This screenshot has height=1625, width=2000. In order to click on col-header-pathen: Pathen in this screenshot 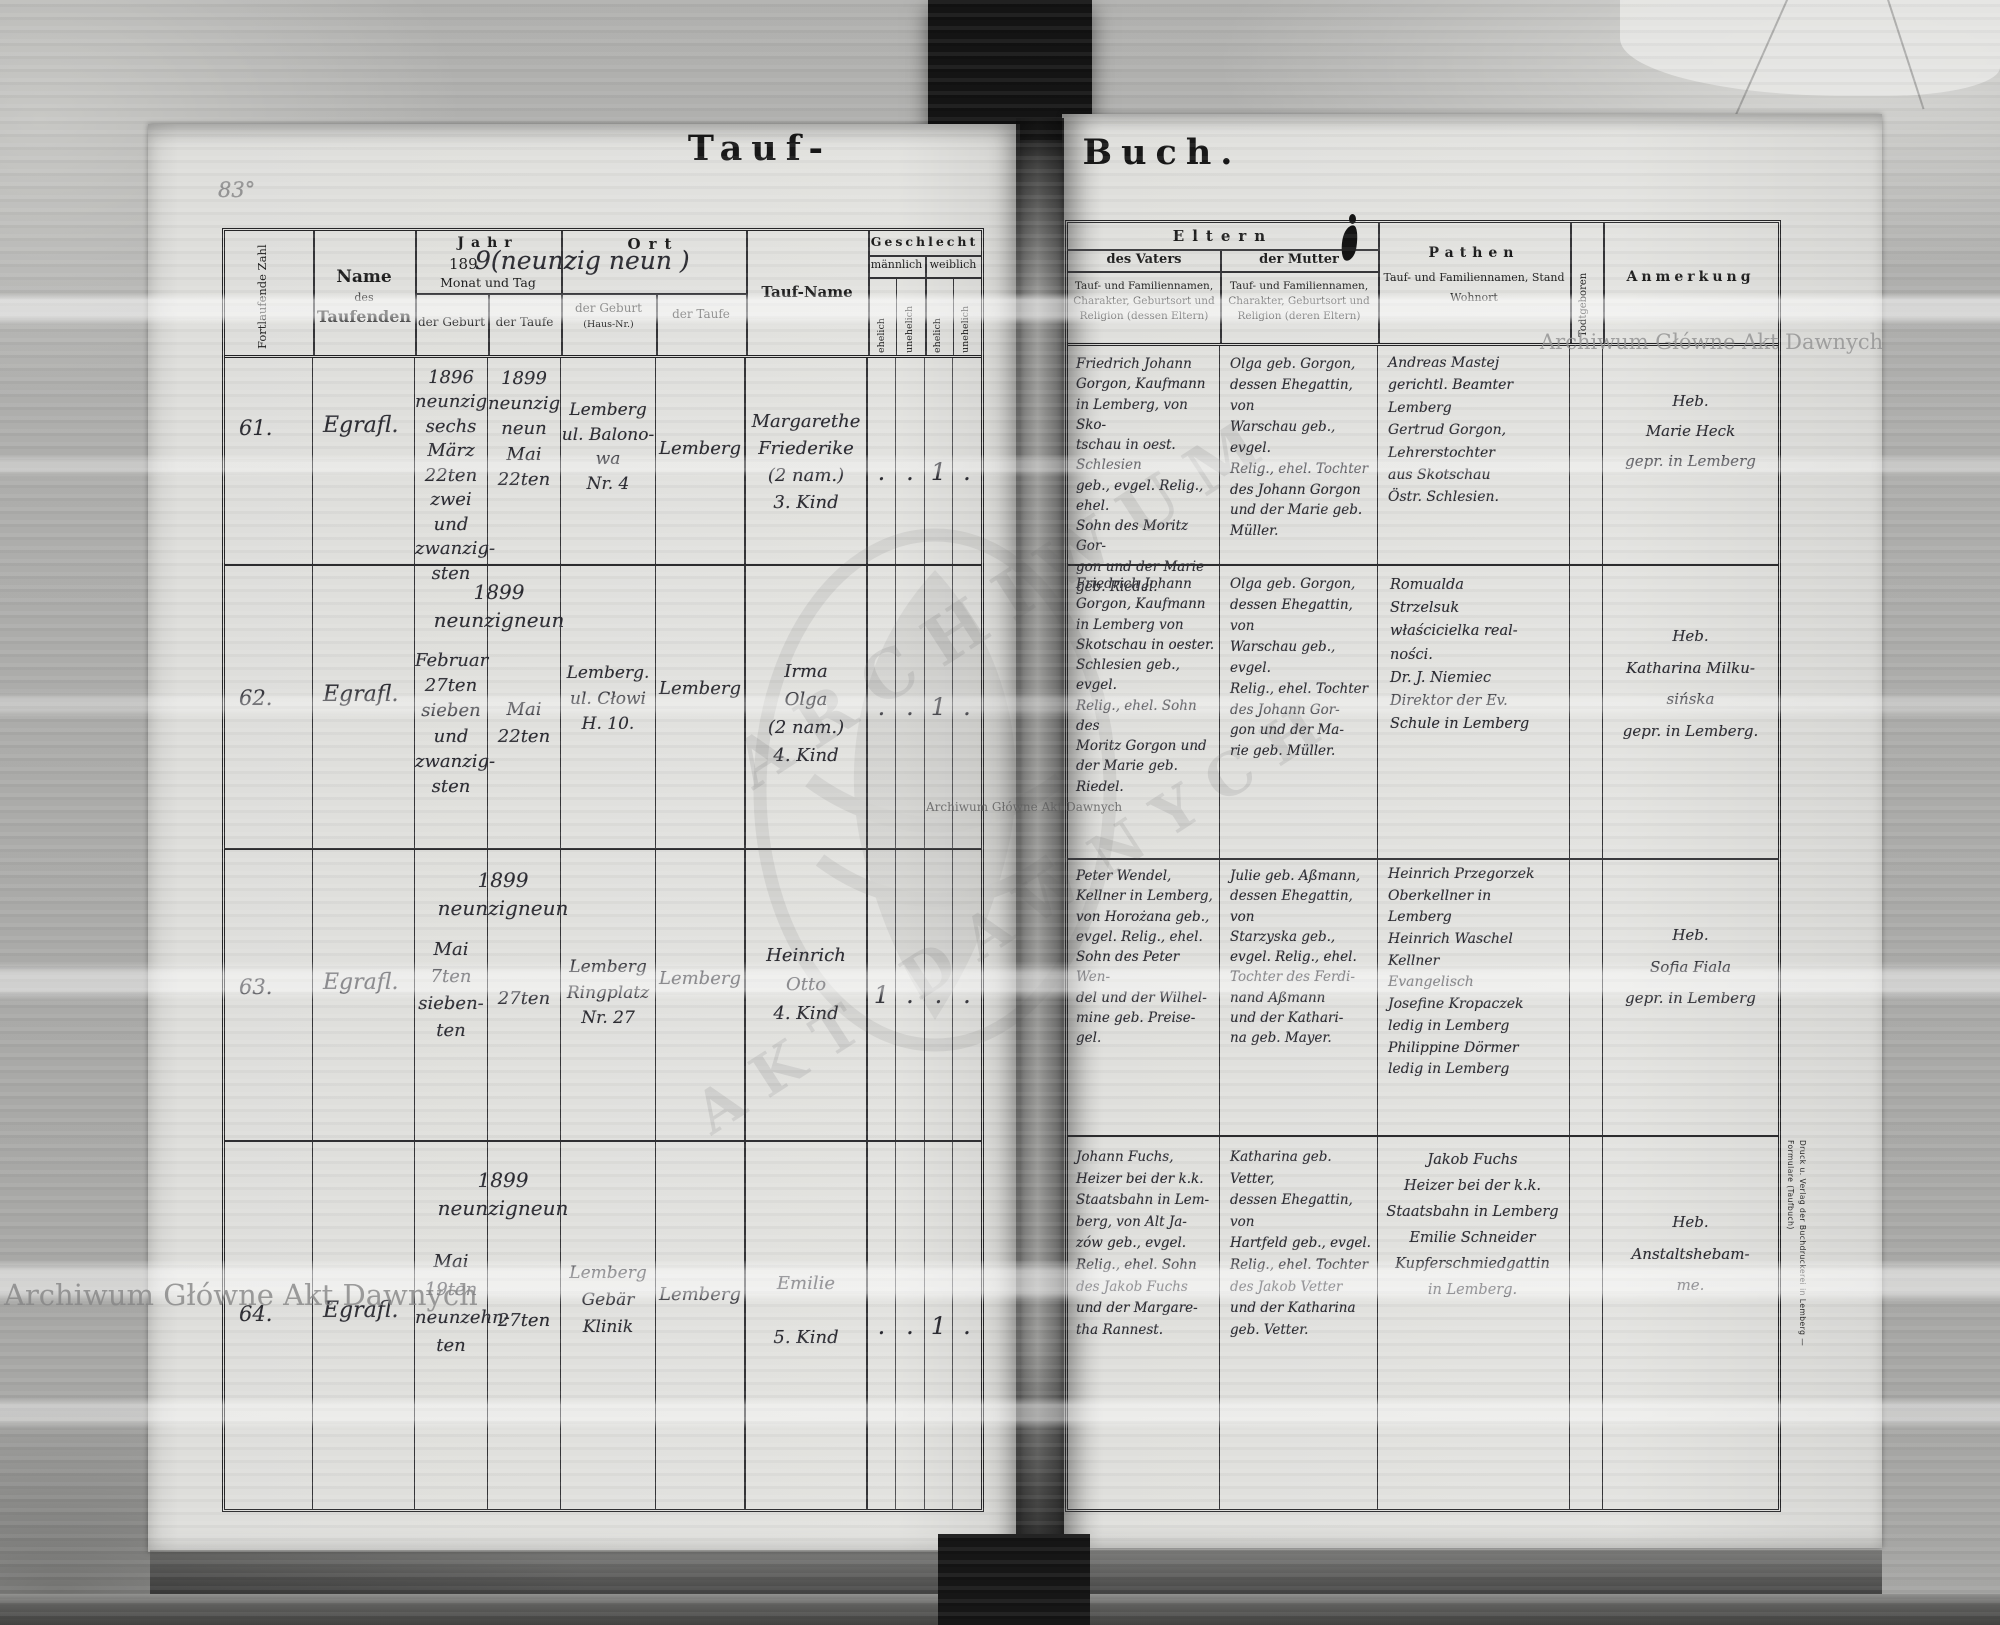, I will do `click(1474, 253)`.